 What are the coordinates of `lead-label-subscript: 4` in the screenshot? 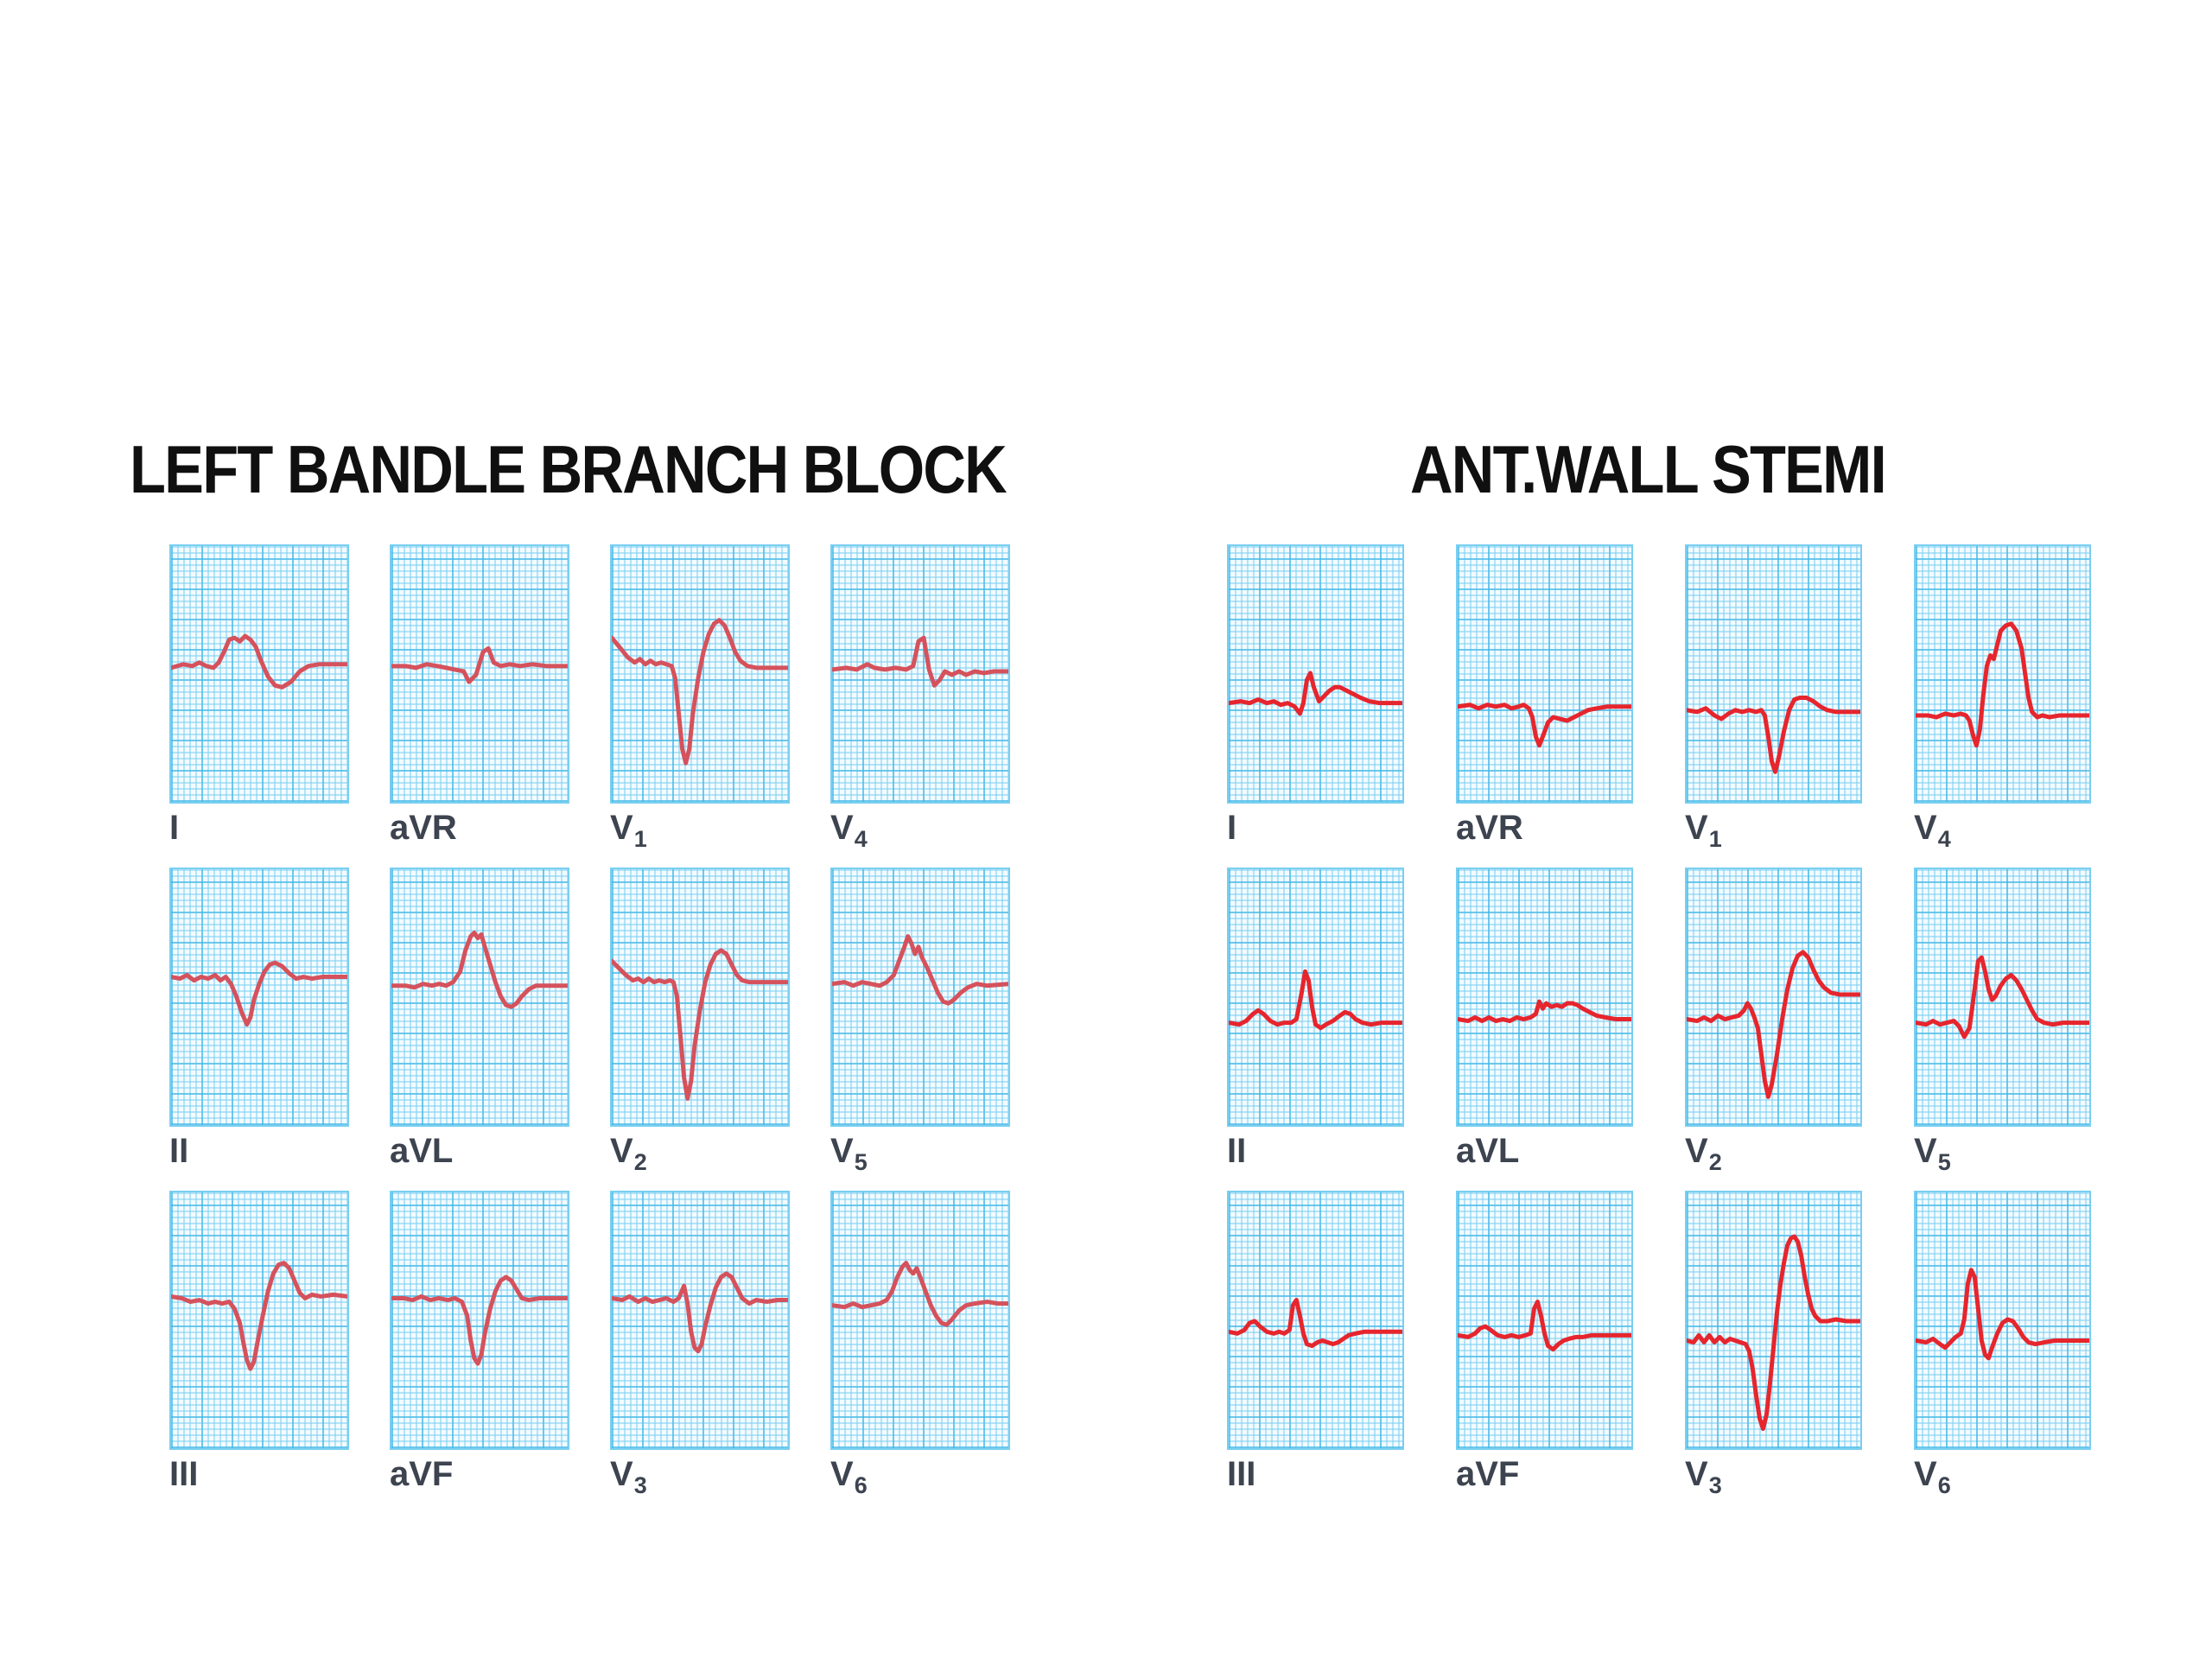 It's located at (1944, 839).